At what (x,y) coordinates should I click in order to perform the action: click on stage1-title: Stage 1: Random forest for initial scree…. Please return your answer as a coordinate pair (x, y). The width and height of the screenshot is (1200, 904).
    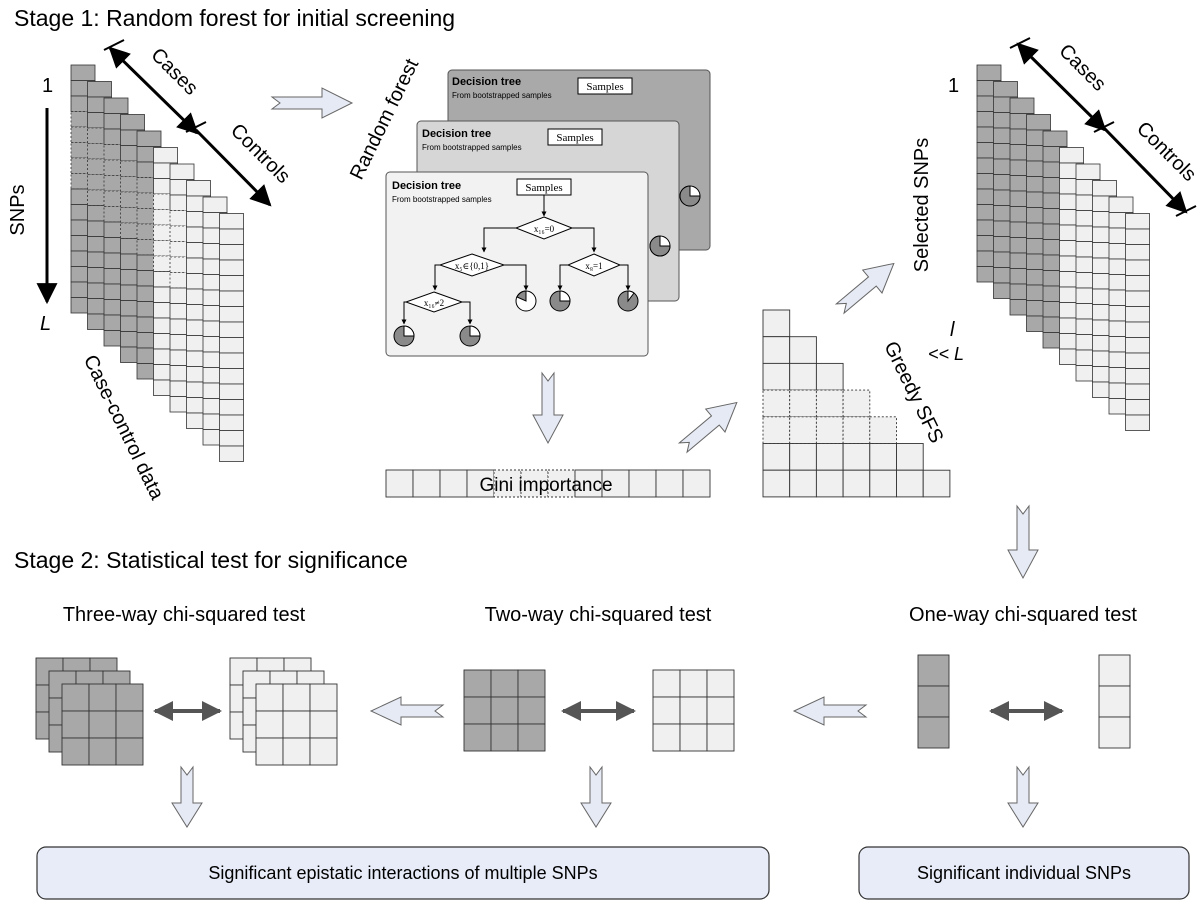
    Looking at the image, I should click on (234, 18).